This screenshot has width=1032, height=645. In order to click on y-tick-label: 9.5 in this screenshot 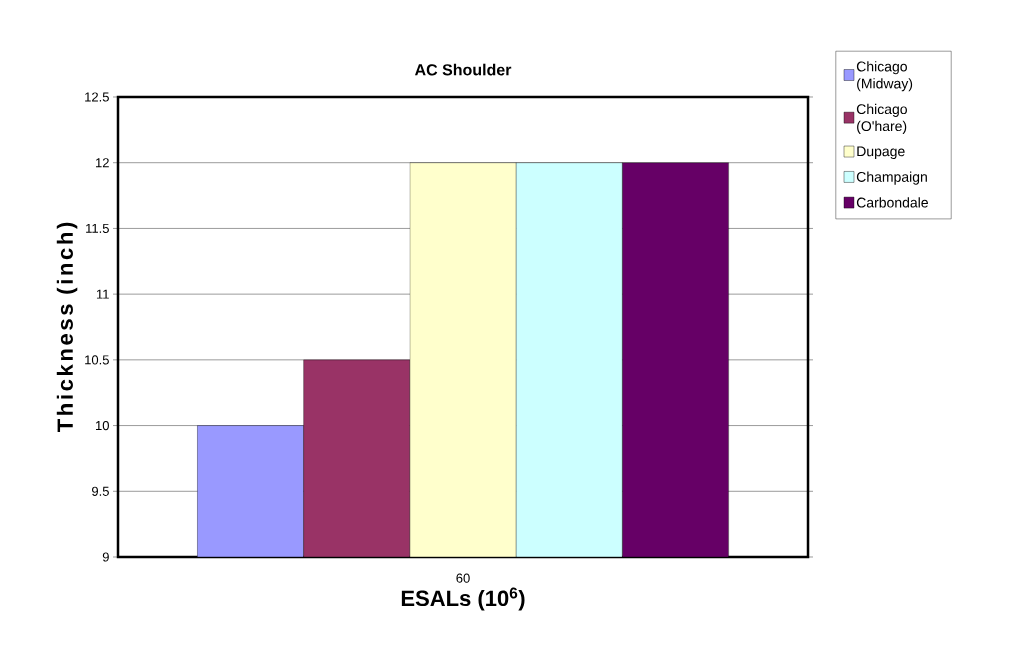, I will do `click(100, 491)`.